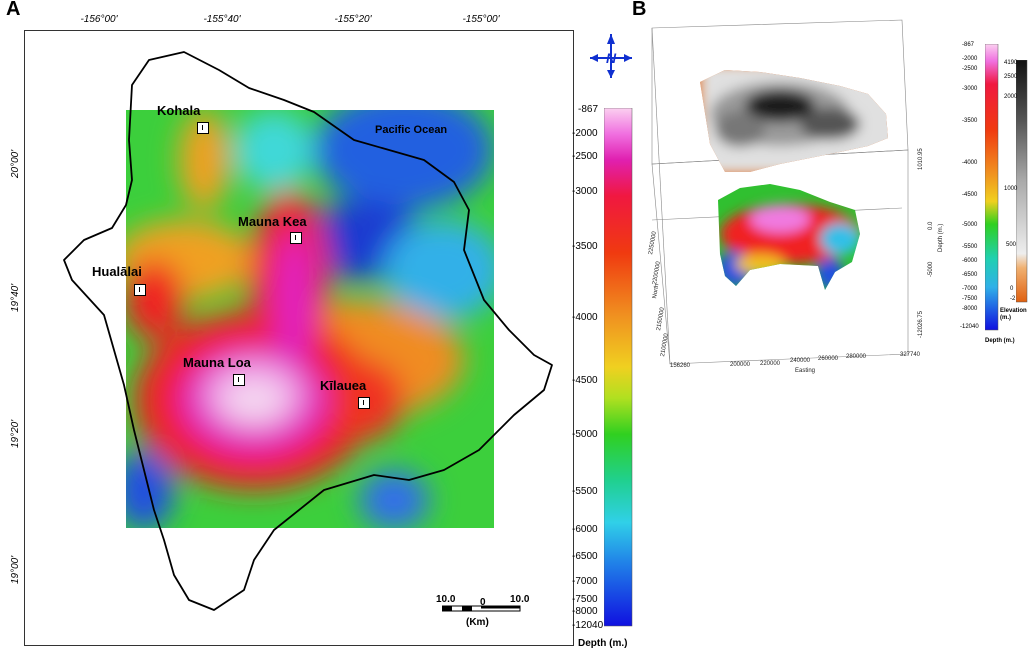 This screenshot has width=1031, height=653. I want to click on scale-bar, so click(481, 608).